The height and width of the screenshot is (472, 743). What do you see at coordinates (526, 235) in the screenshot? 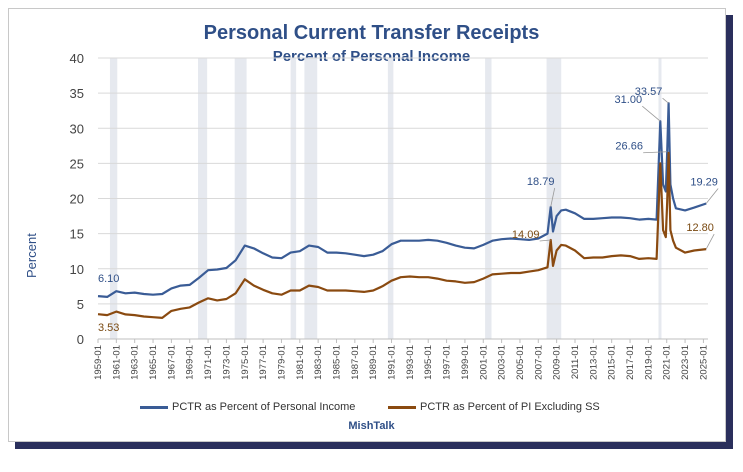
I see `annotation-label: 14.09` at bounding box center [526, 235].